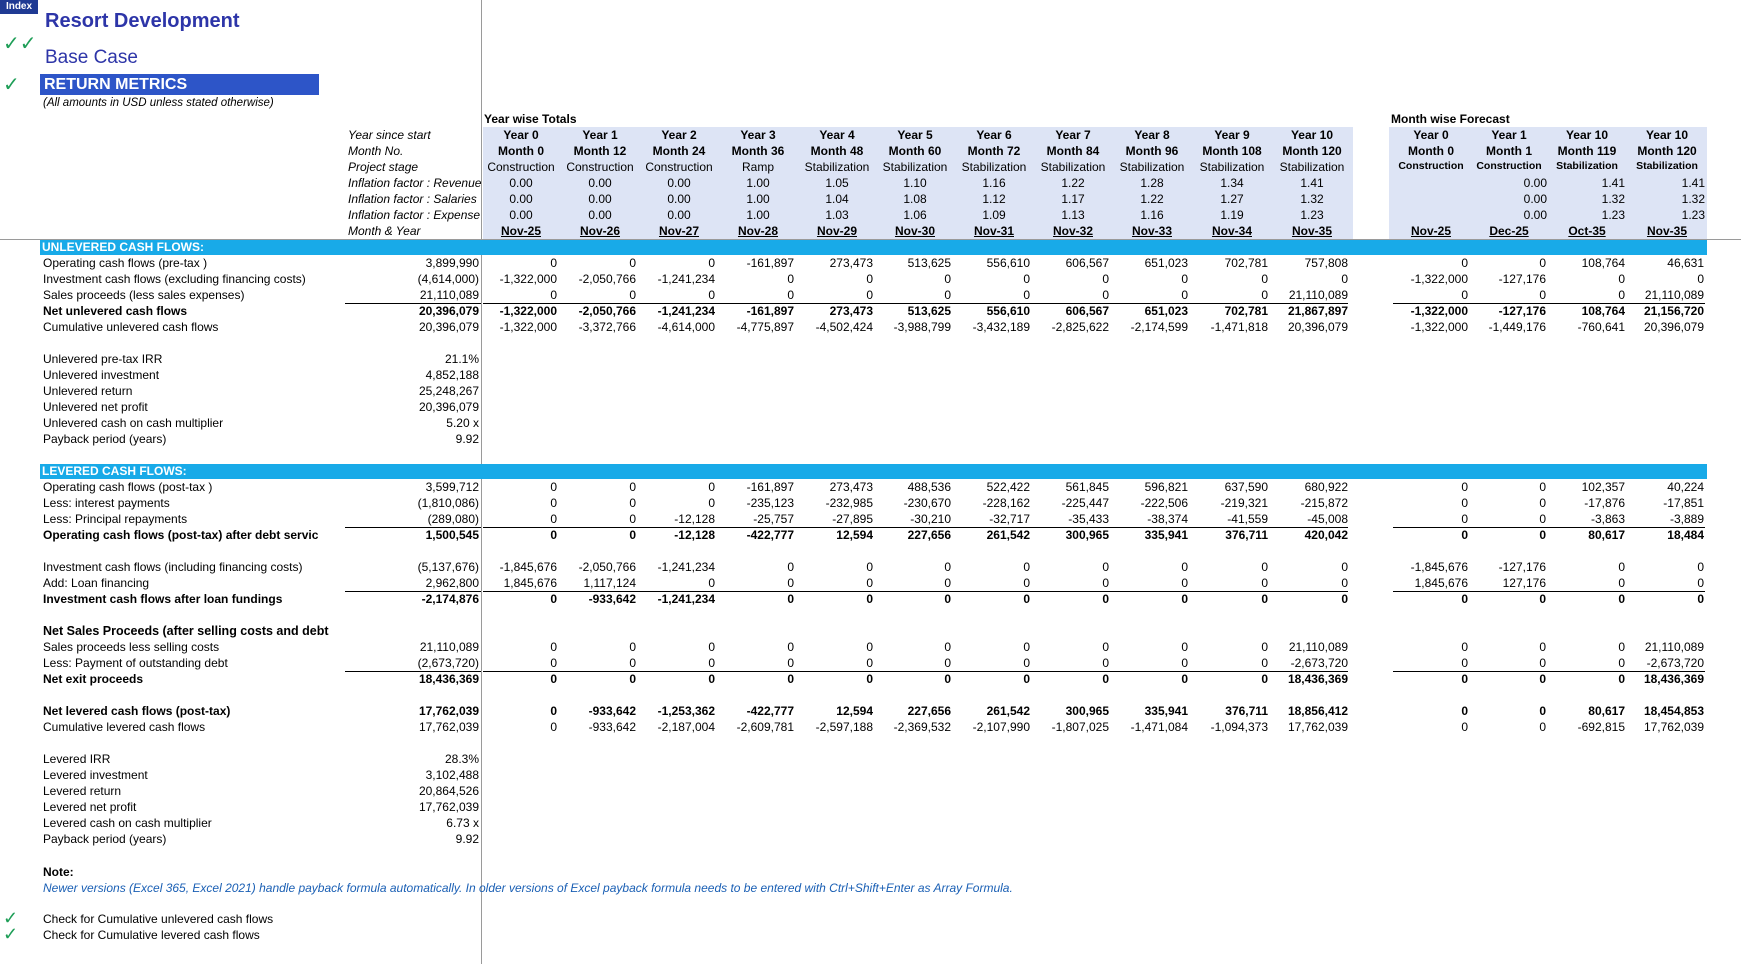 The height and width of the screenshot is (964, 1741). I want to click on unlevered-row-year-cell: 757,808, so click(1326, 263).